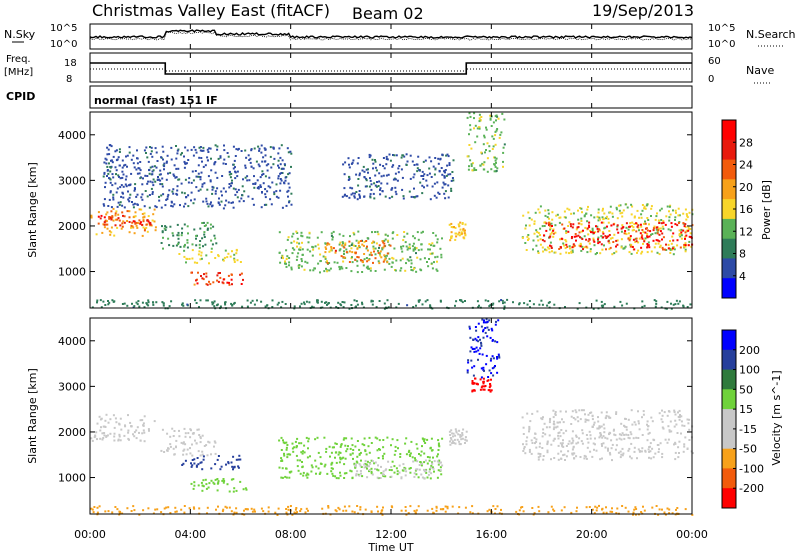 Image resolution: width=800 pixels, height=554 pixels. I want to click on x-tick-label: 20:00, so click(592, 534).